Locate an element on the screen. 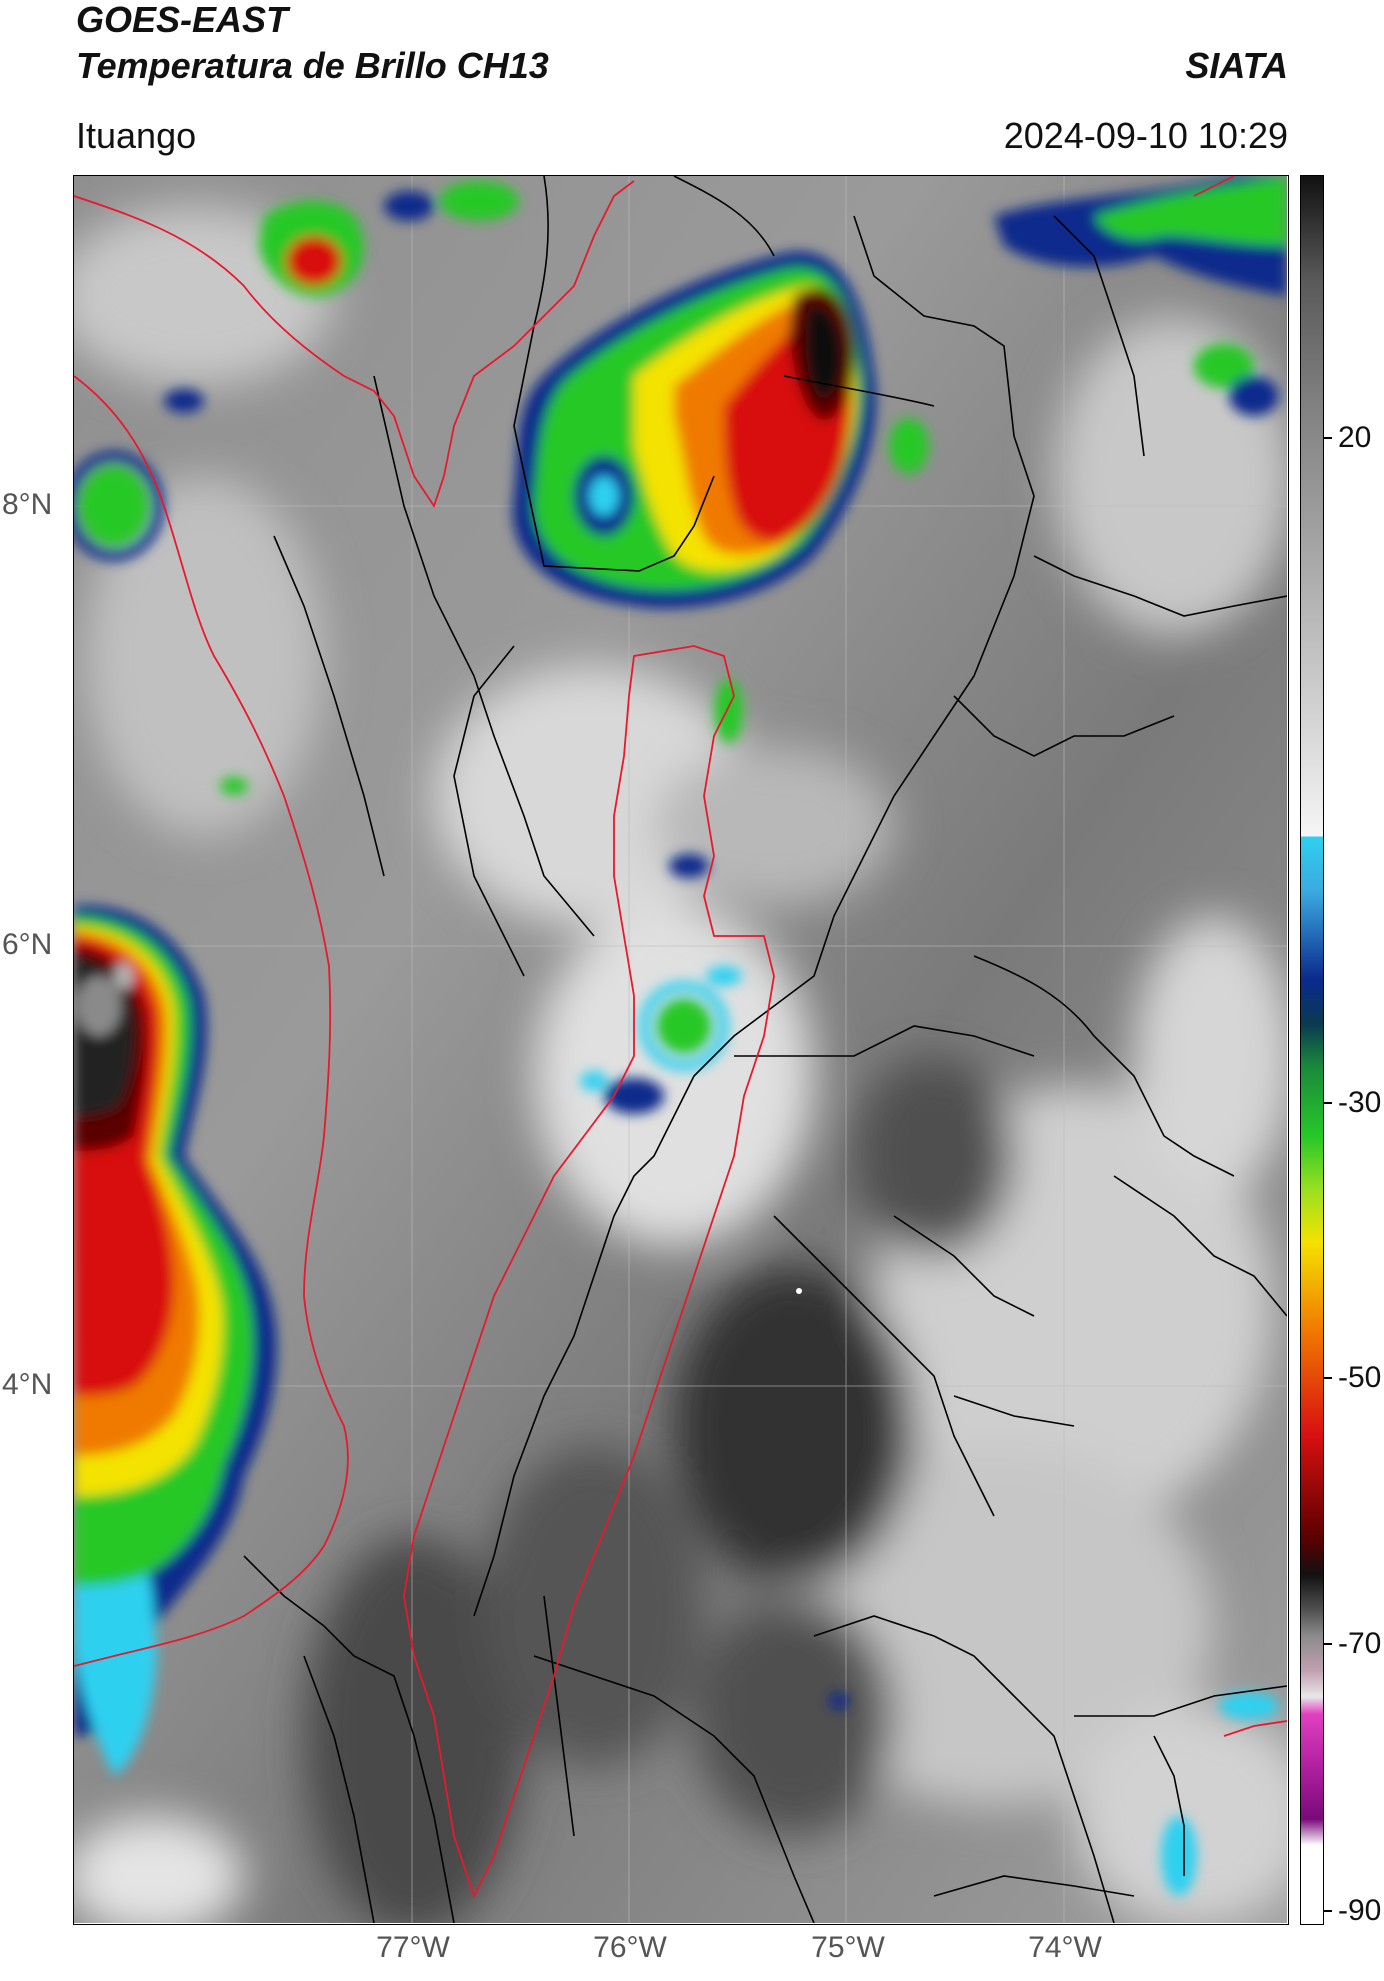 Image resolution: width=1384 pixels, height=1981 pixels. colorbar-label-minus30: -30 is located at coordinates (1360, 1102).